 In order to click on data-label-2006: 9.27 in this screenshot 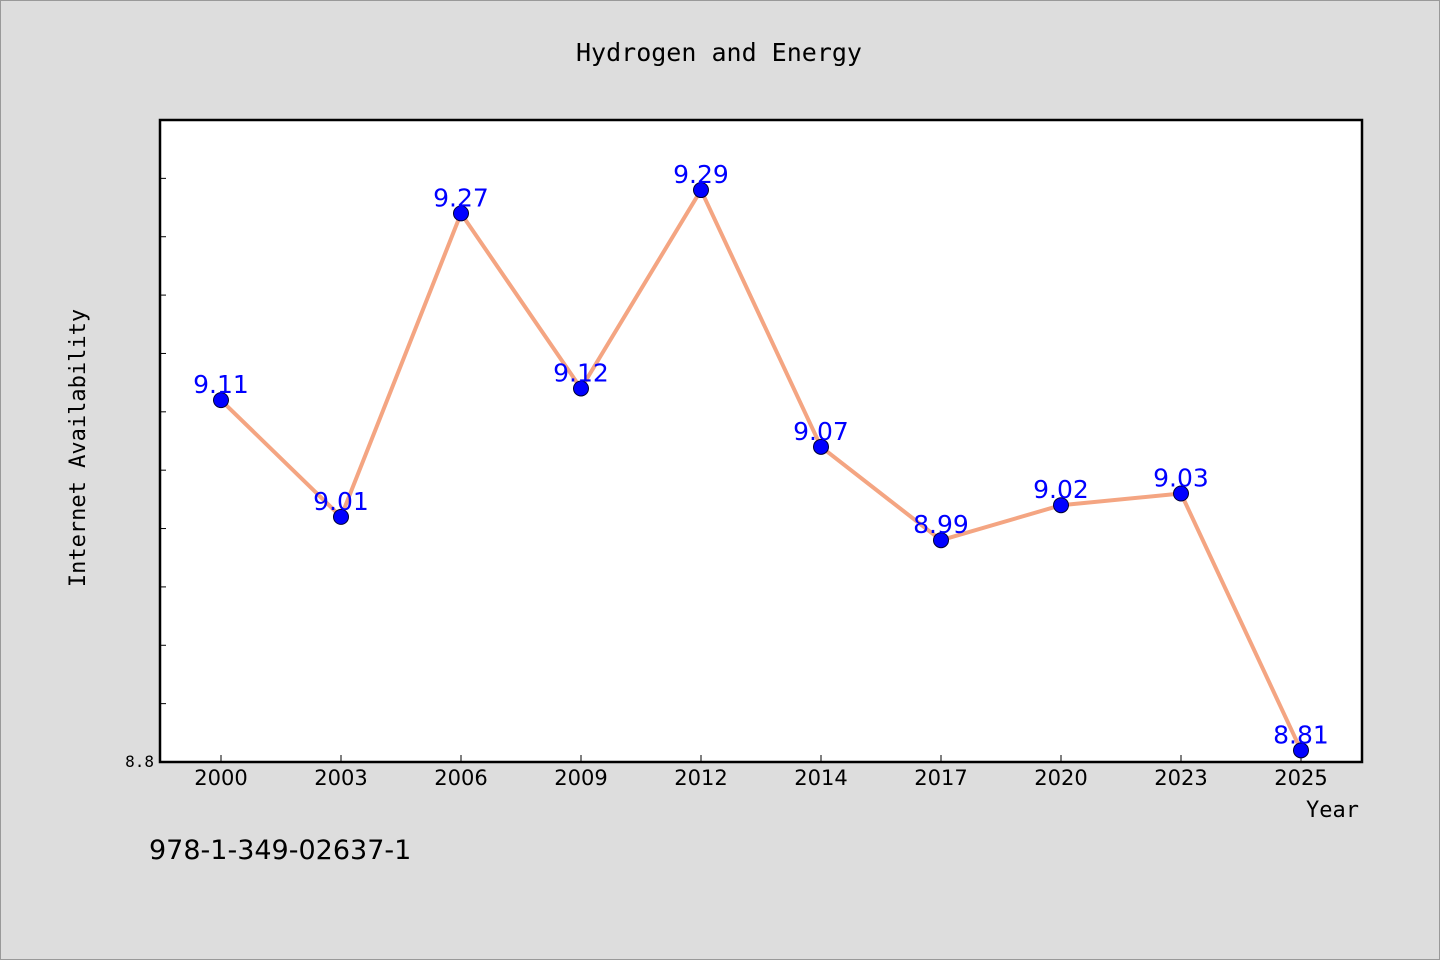, I will do `click(461, 197)`.